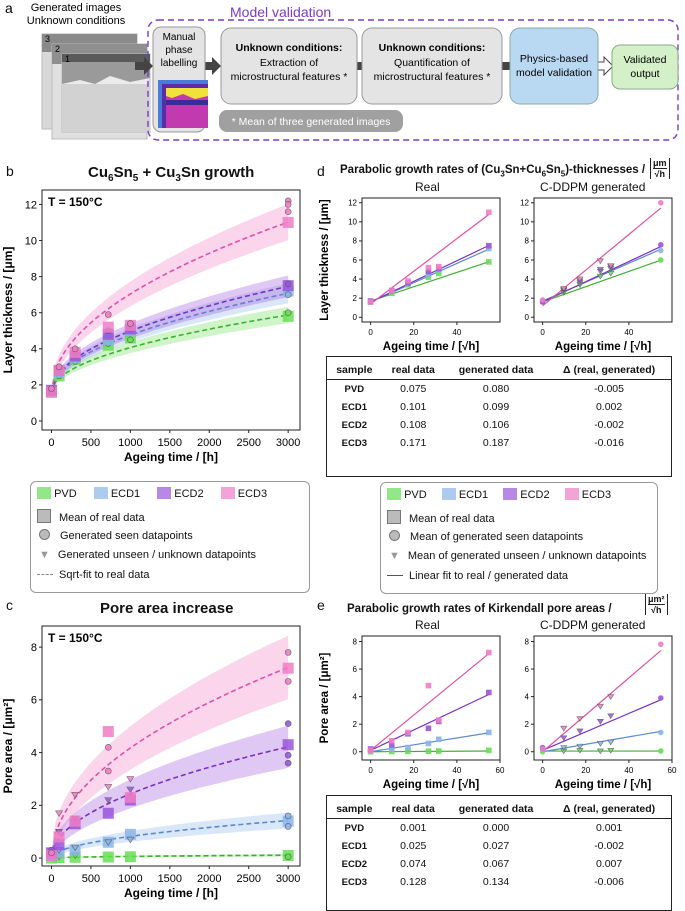 This screenshot has width=685, height=911. I want to click on table-row: ECD2 0.074 0.067 0.007, so click(499, 864).